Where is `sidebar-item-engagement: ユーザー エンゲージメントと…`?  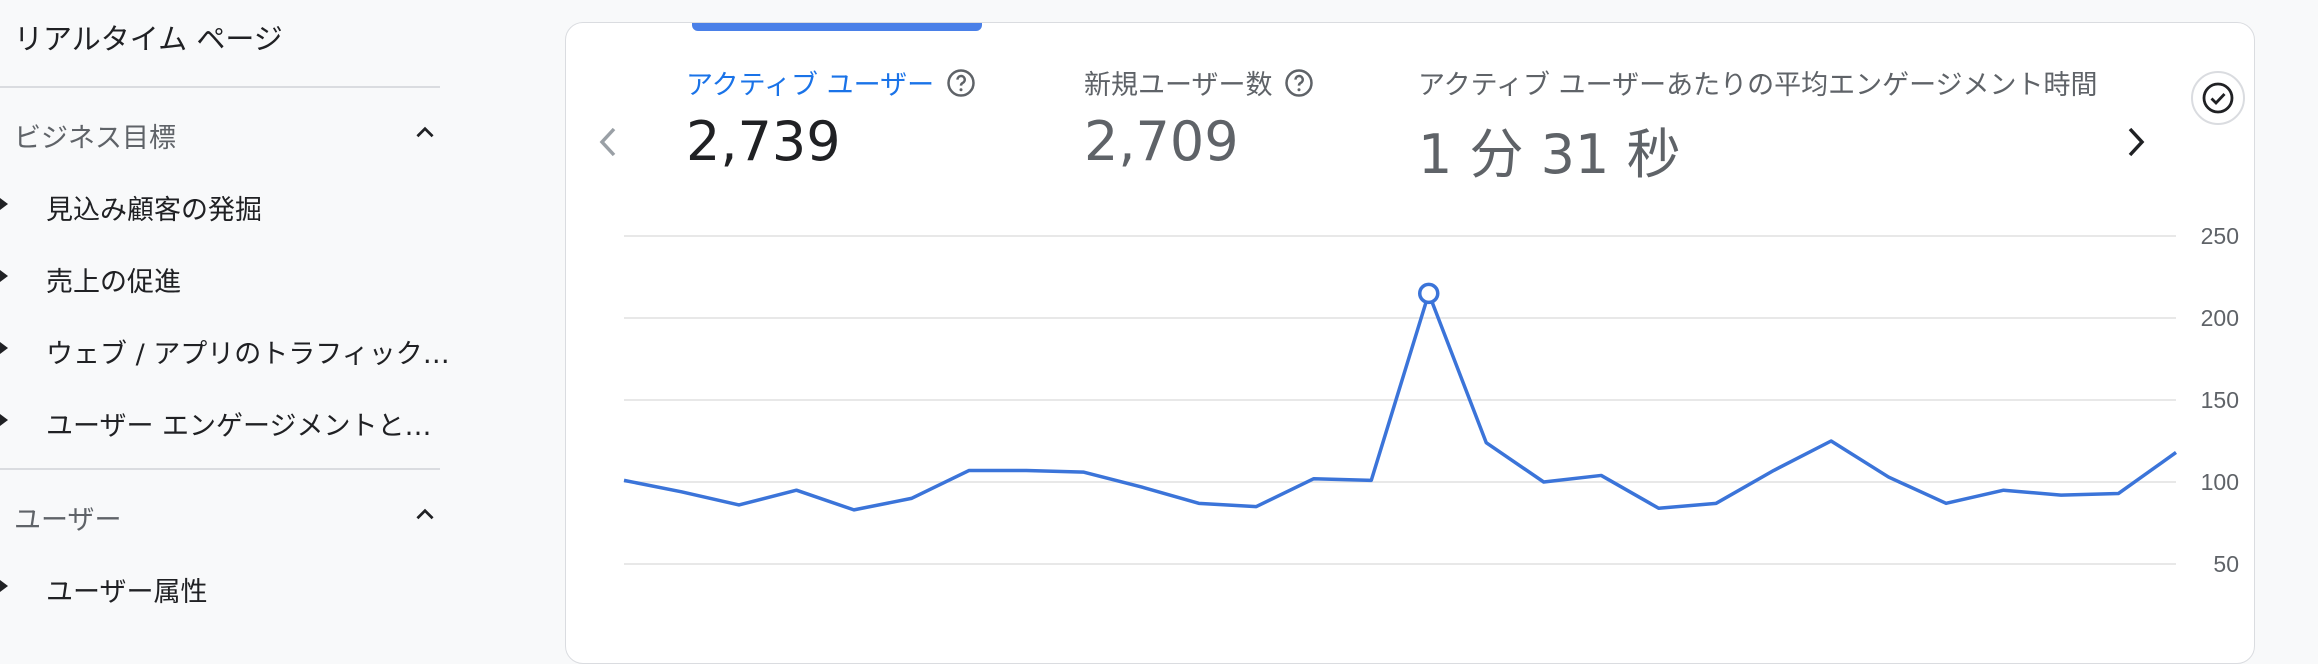
sidebar-item-engagement: ユーザー エンゲージメントと… is located at coordinates (230, 421).